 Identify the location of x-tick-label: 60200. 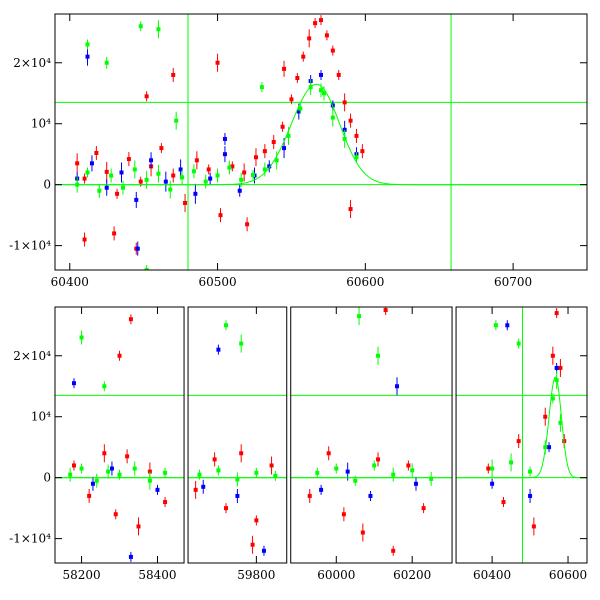
(412, 575).